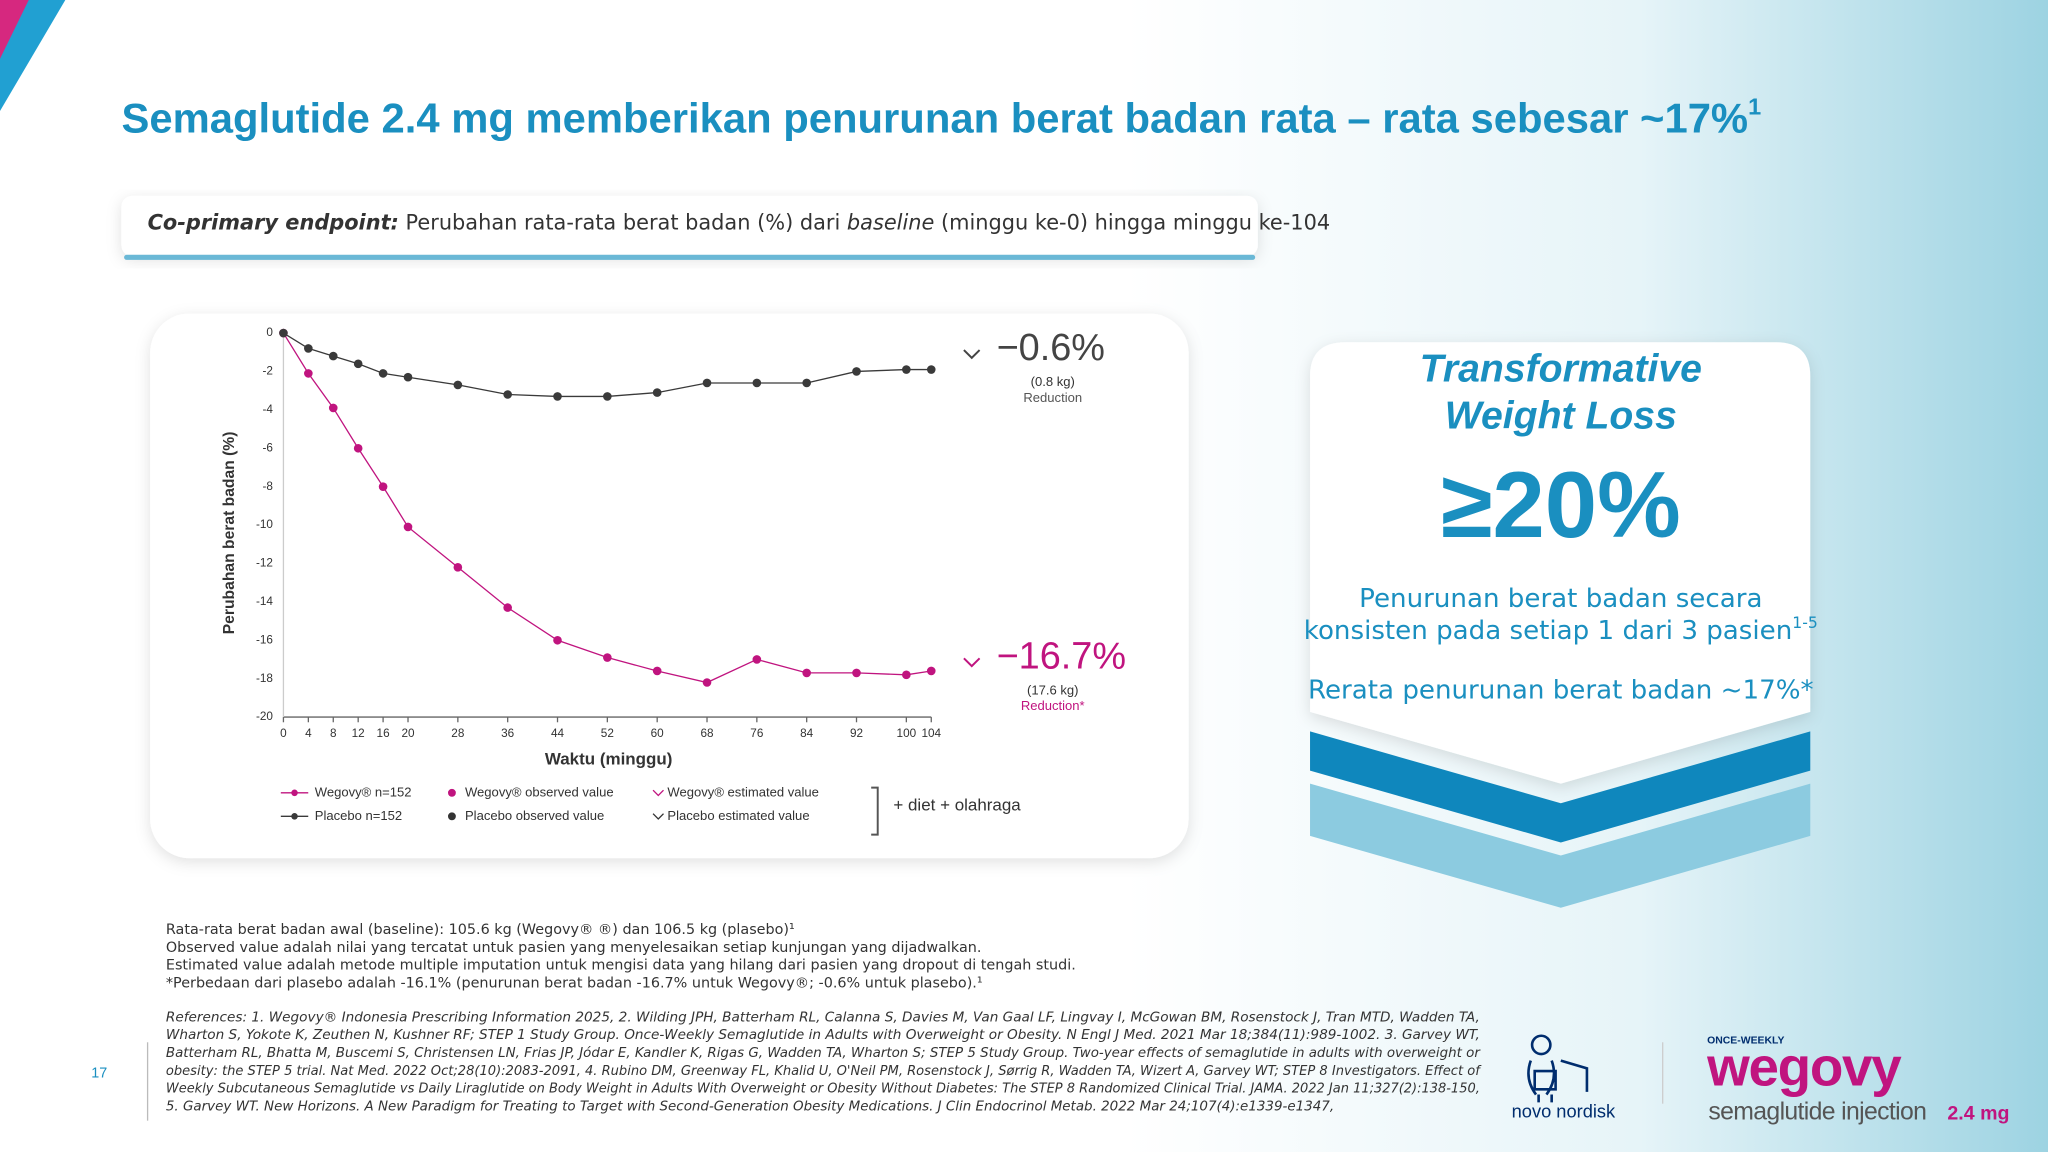 This screenshot has width=2048, height=1152. What do you see at coordinates (807, 733) in the screenshot?
I see `x-tick-label: 84` at bounding box center [807, 733].